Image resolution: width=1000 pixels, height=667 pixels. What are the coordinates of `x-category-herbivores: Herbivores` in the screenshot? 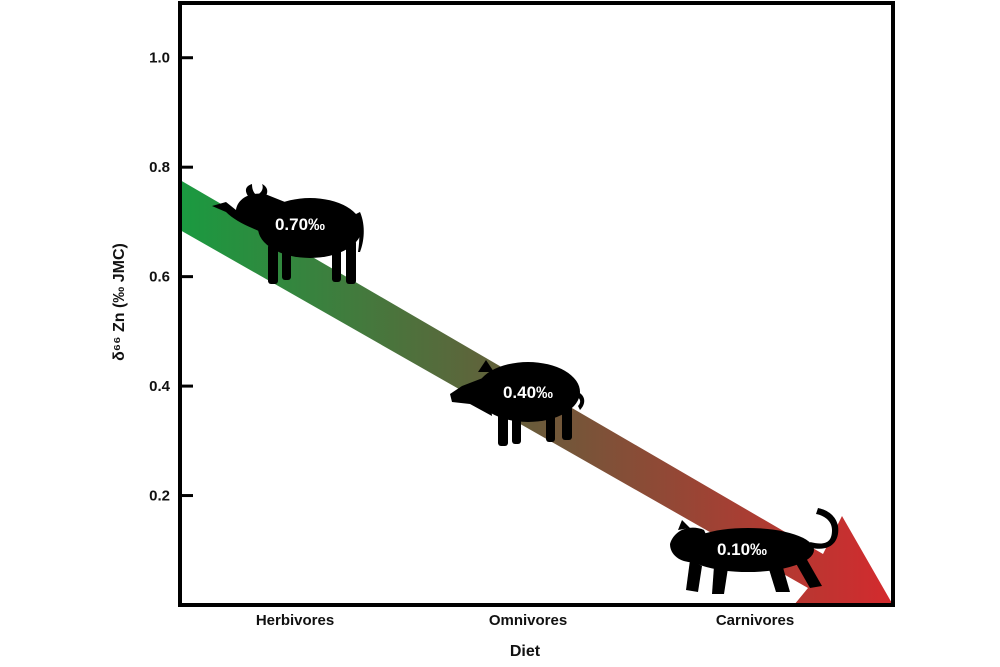 It's located at (295, 620).